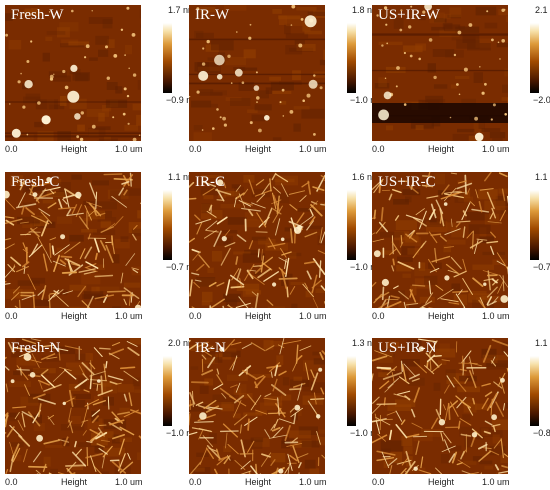  What do you see at coordinates (542, 10) in the screenshot?
I see `scale-max-label: 2.1 nm` at bounding box center [542, 10].